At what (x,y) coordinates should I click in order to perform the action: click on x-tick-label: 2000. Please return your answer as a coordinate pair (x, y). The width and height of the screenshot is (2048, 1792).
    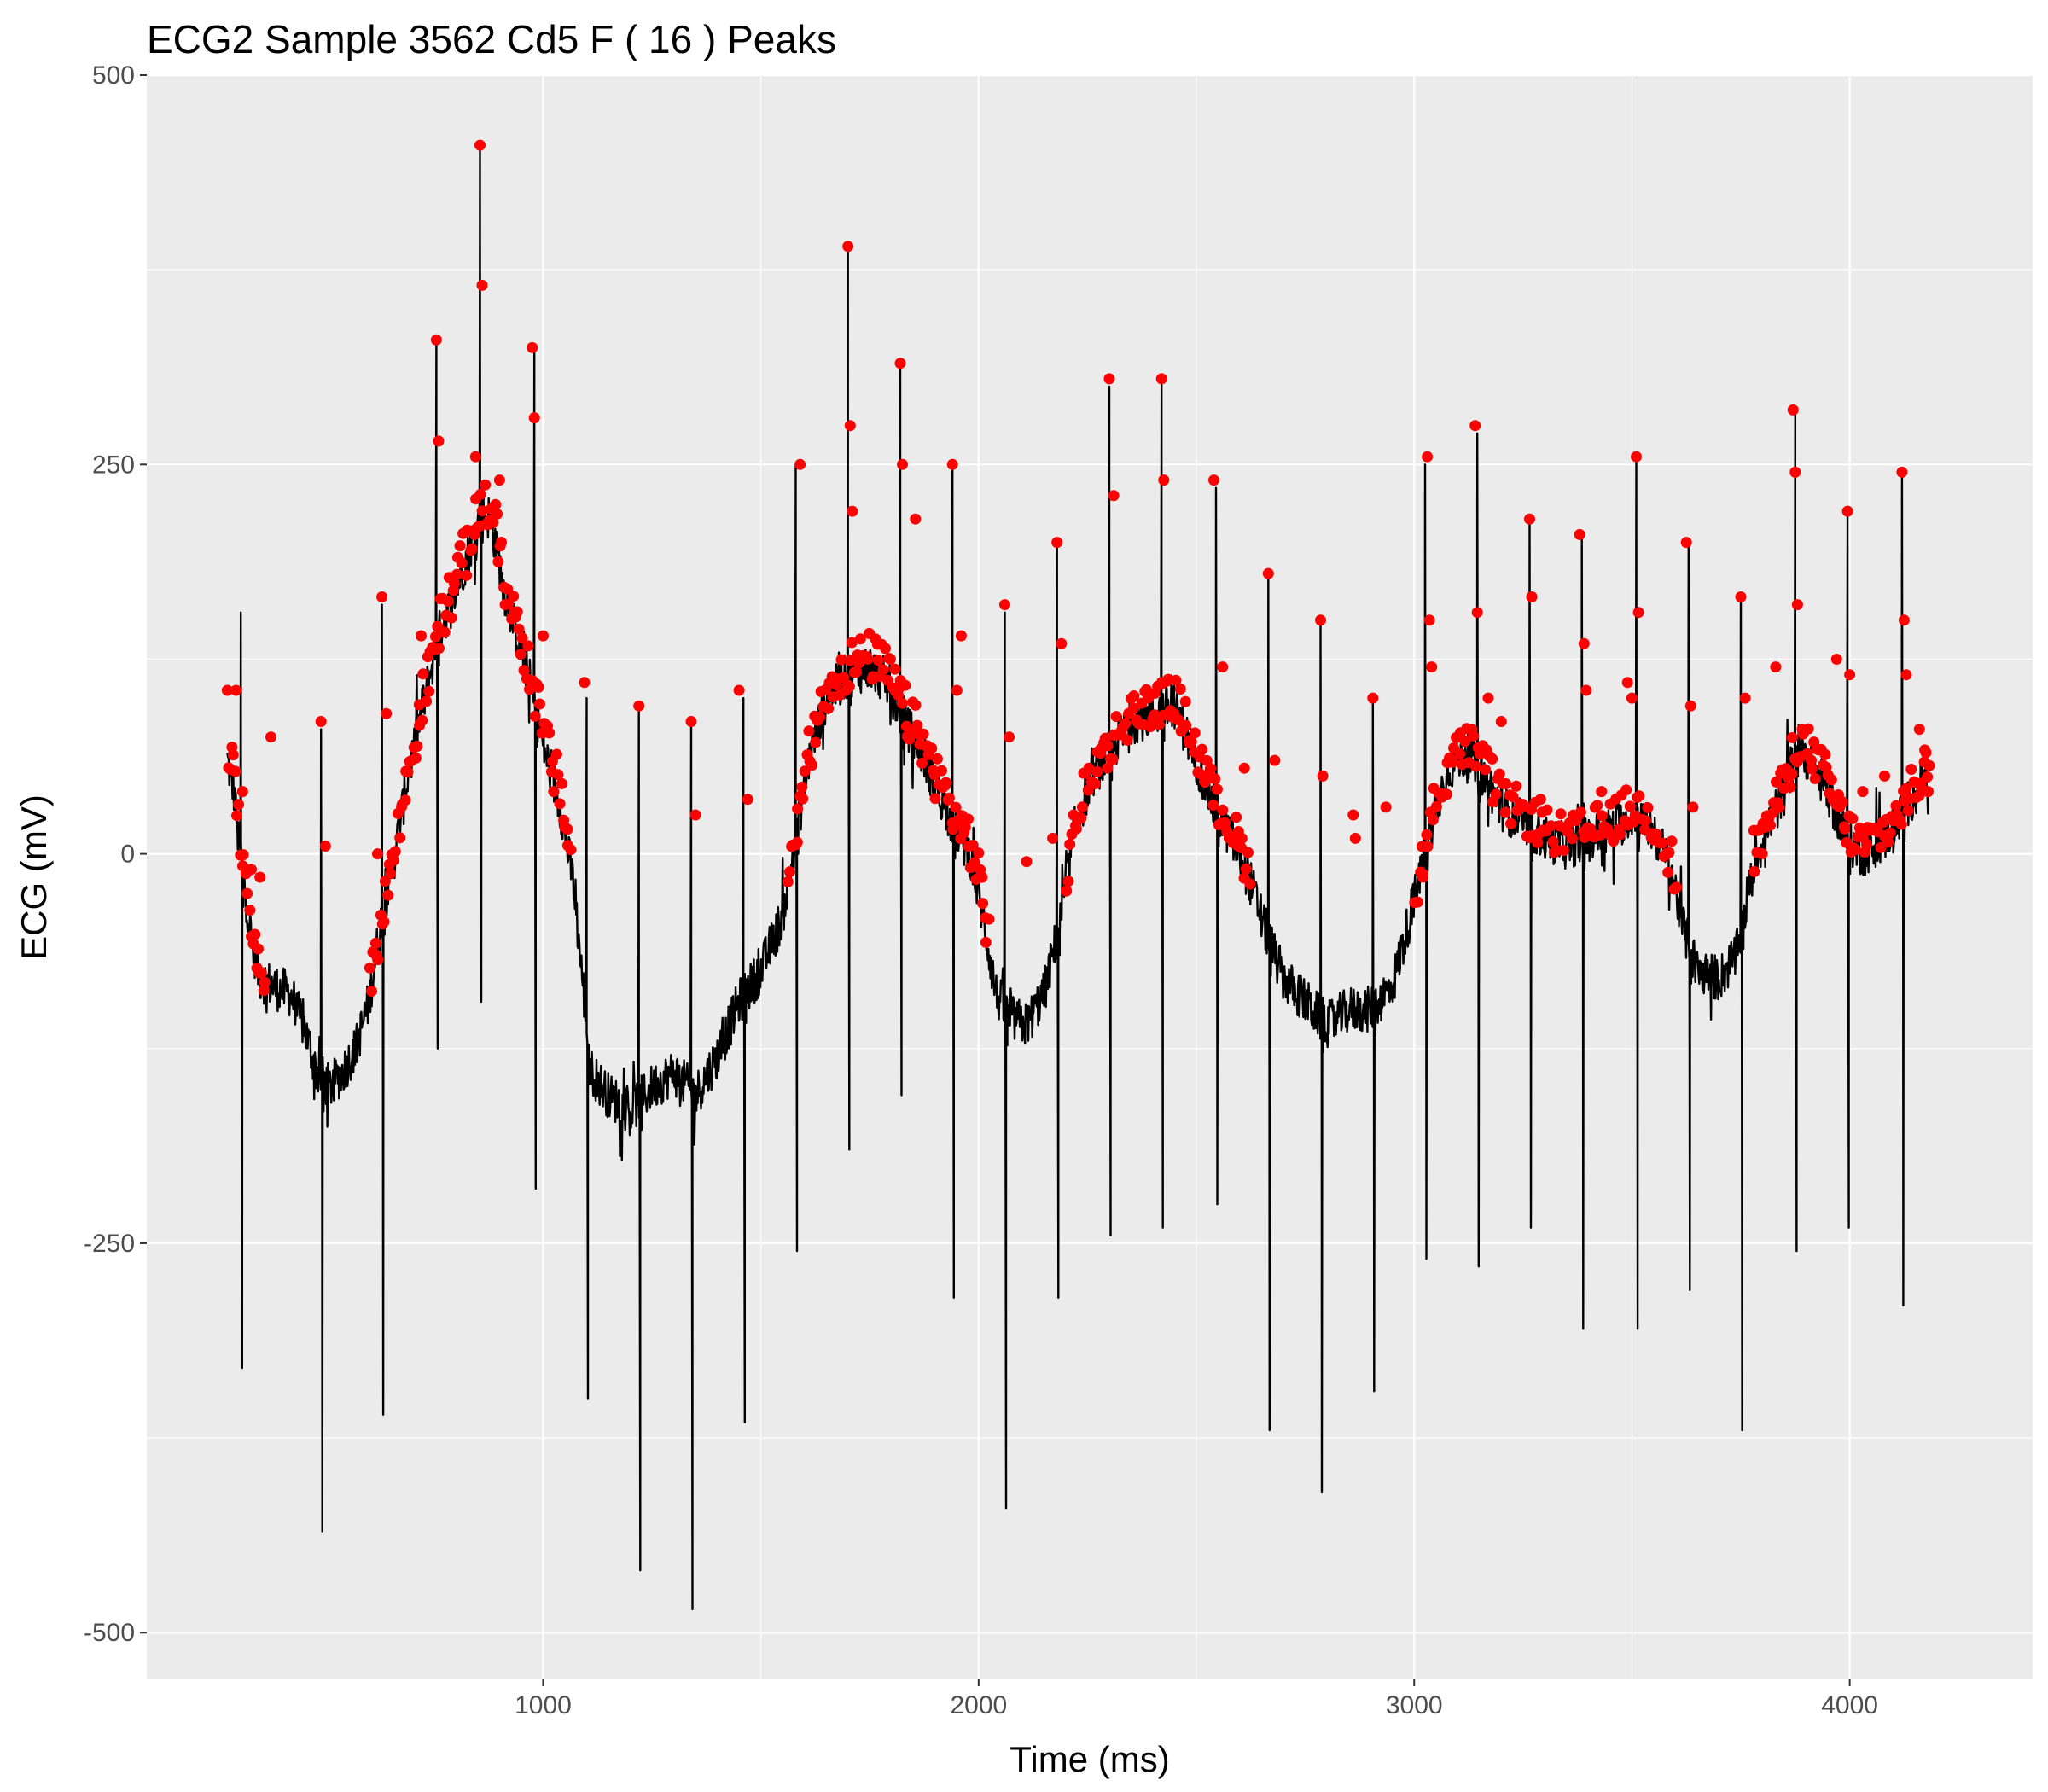
    Looking at the image, I should click on (979, 1705).